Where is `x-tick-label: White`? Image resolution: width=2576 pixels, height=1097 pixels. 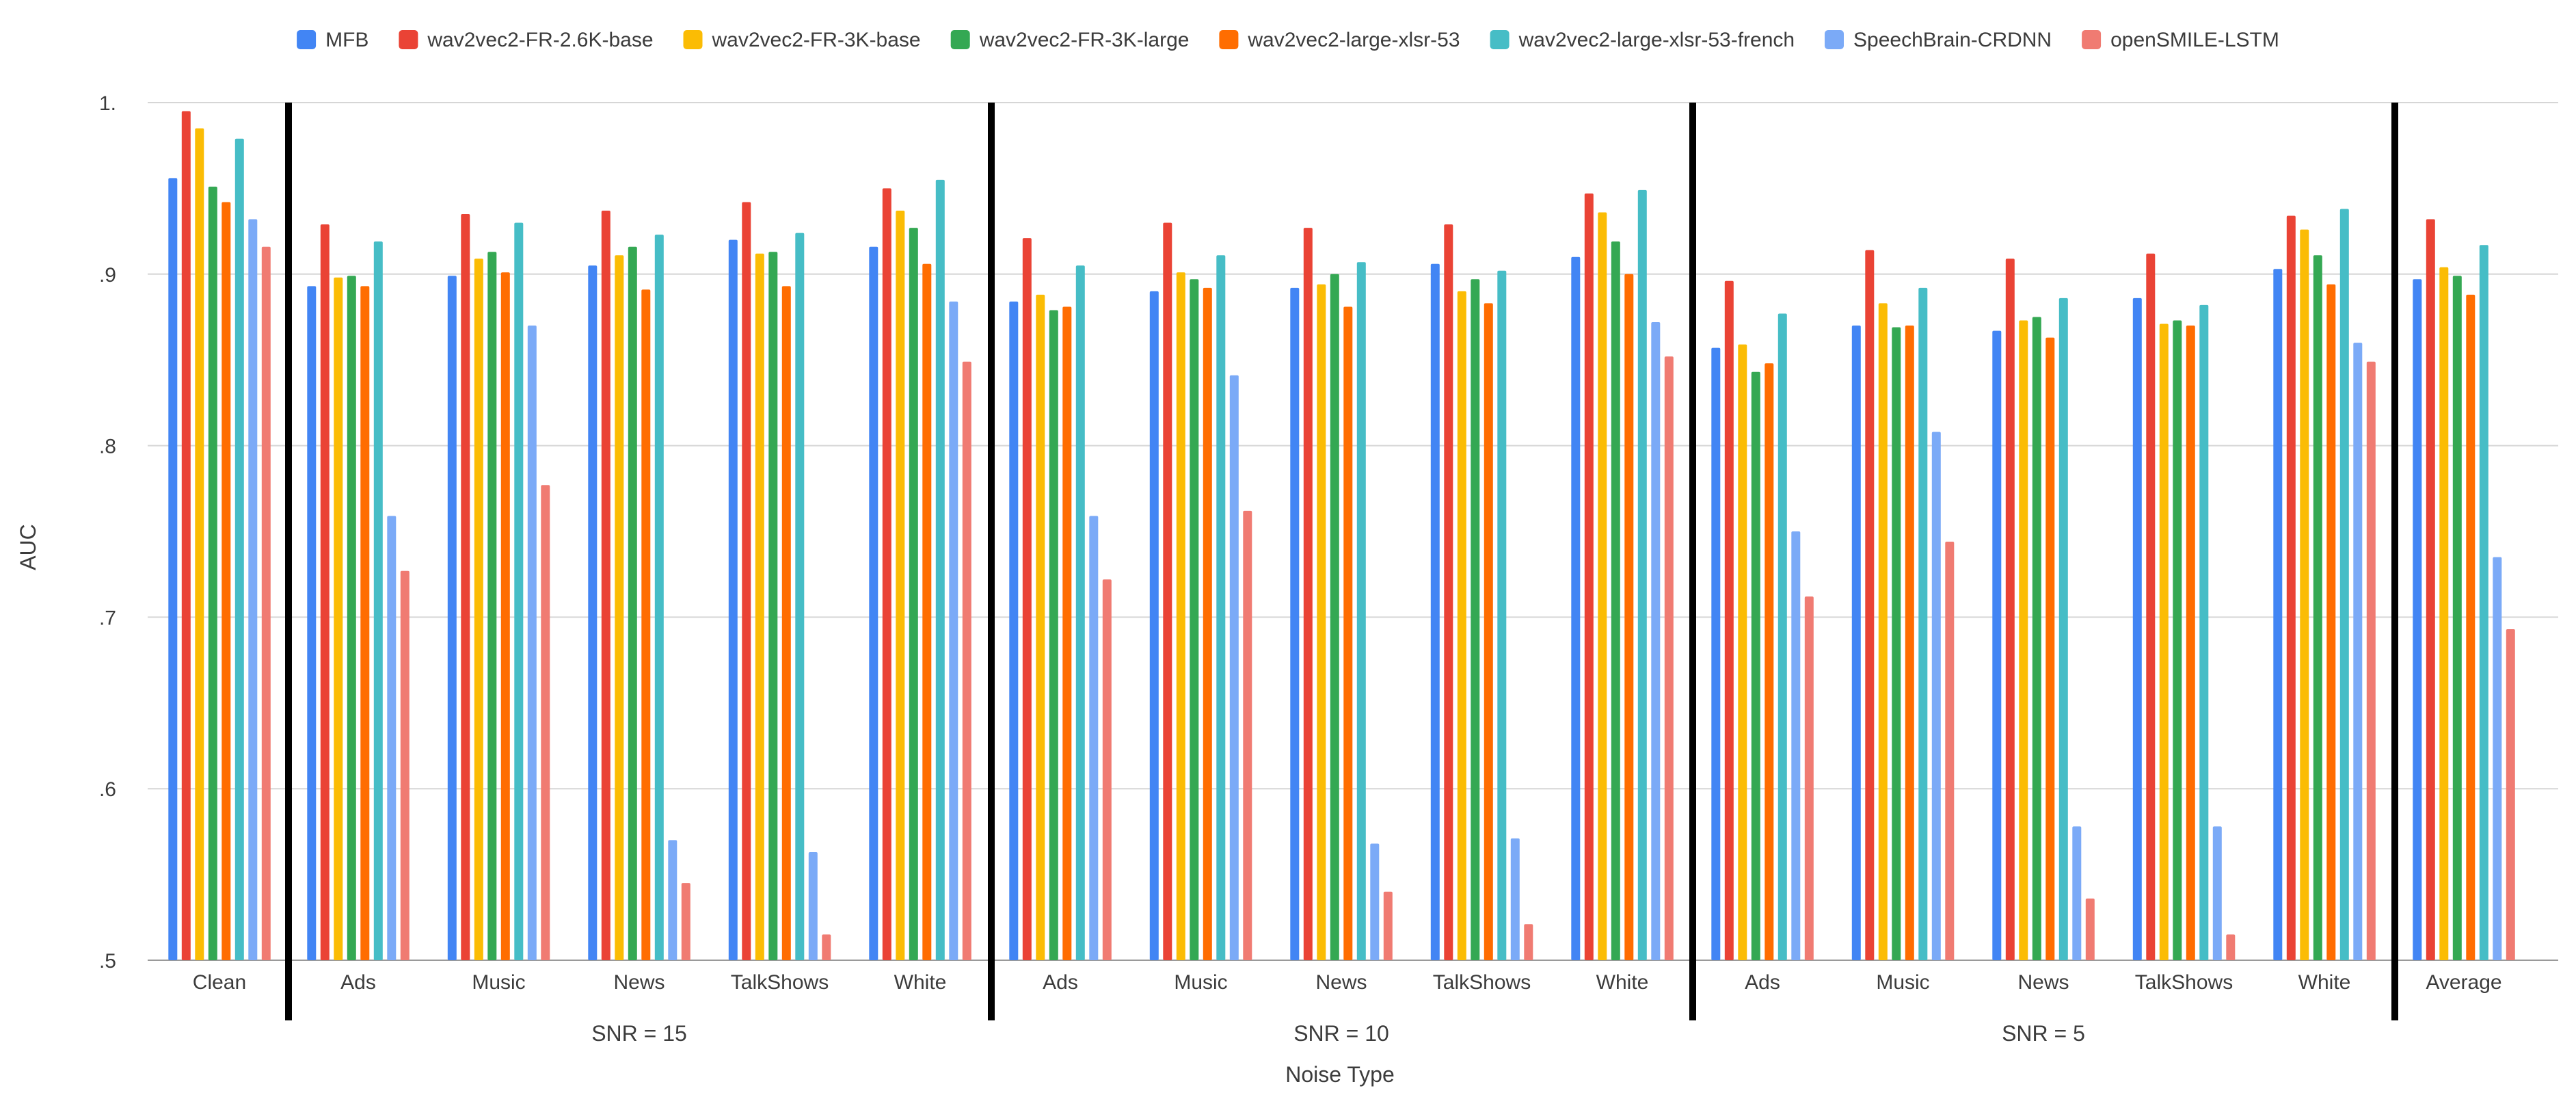
x-tick-label: White is located at coordinates (2324, 982).